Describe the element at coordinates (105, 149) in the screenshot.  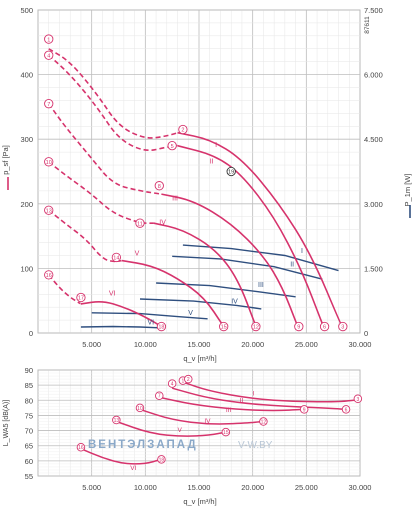
I see `pressure-curve-dashed-III` at that location.